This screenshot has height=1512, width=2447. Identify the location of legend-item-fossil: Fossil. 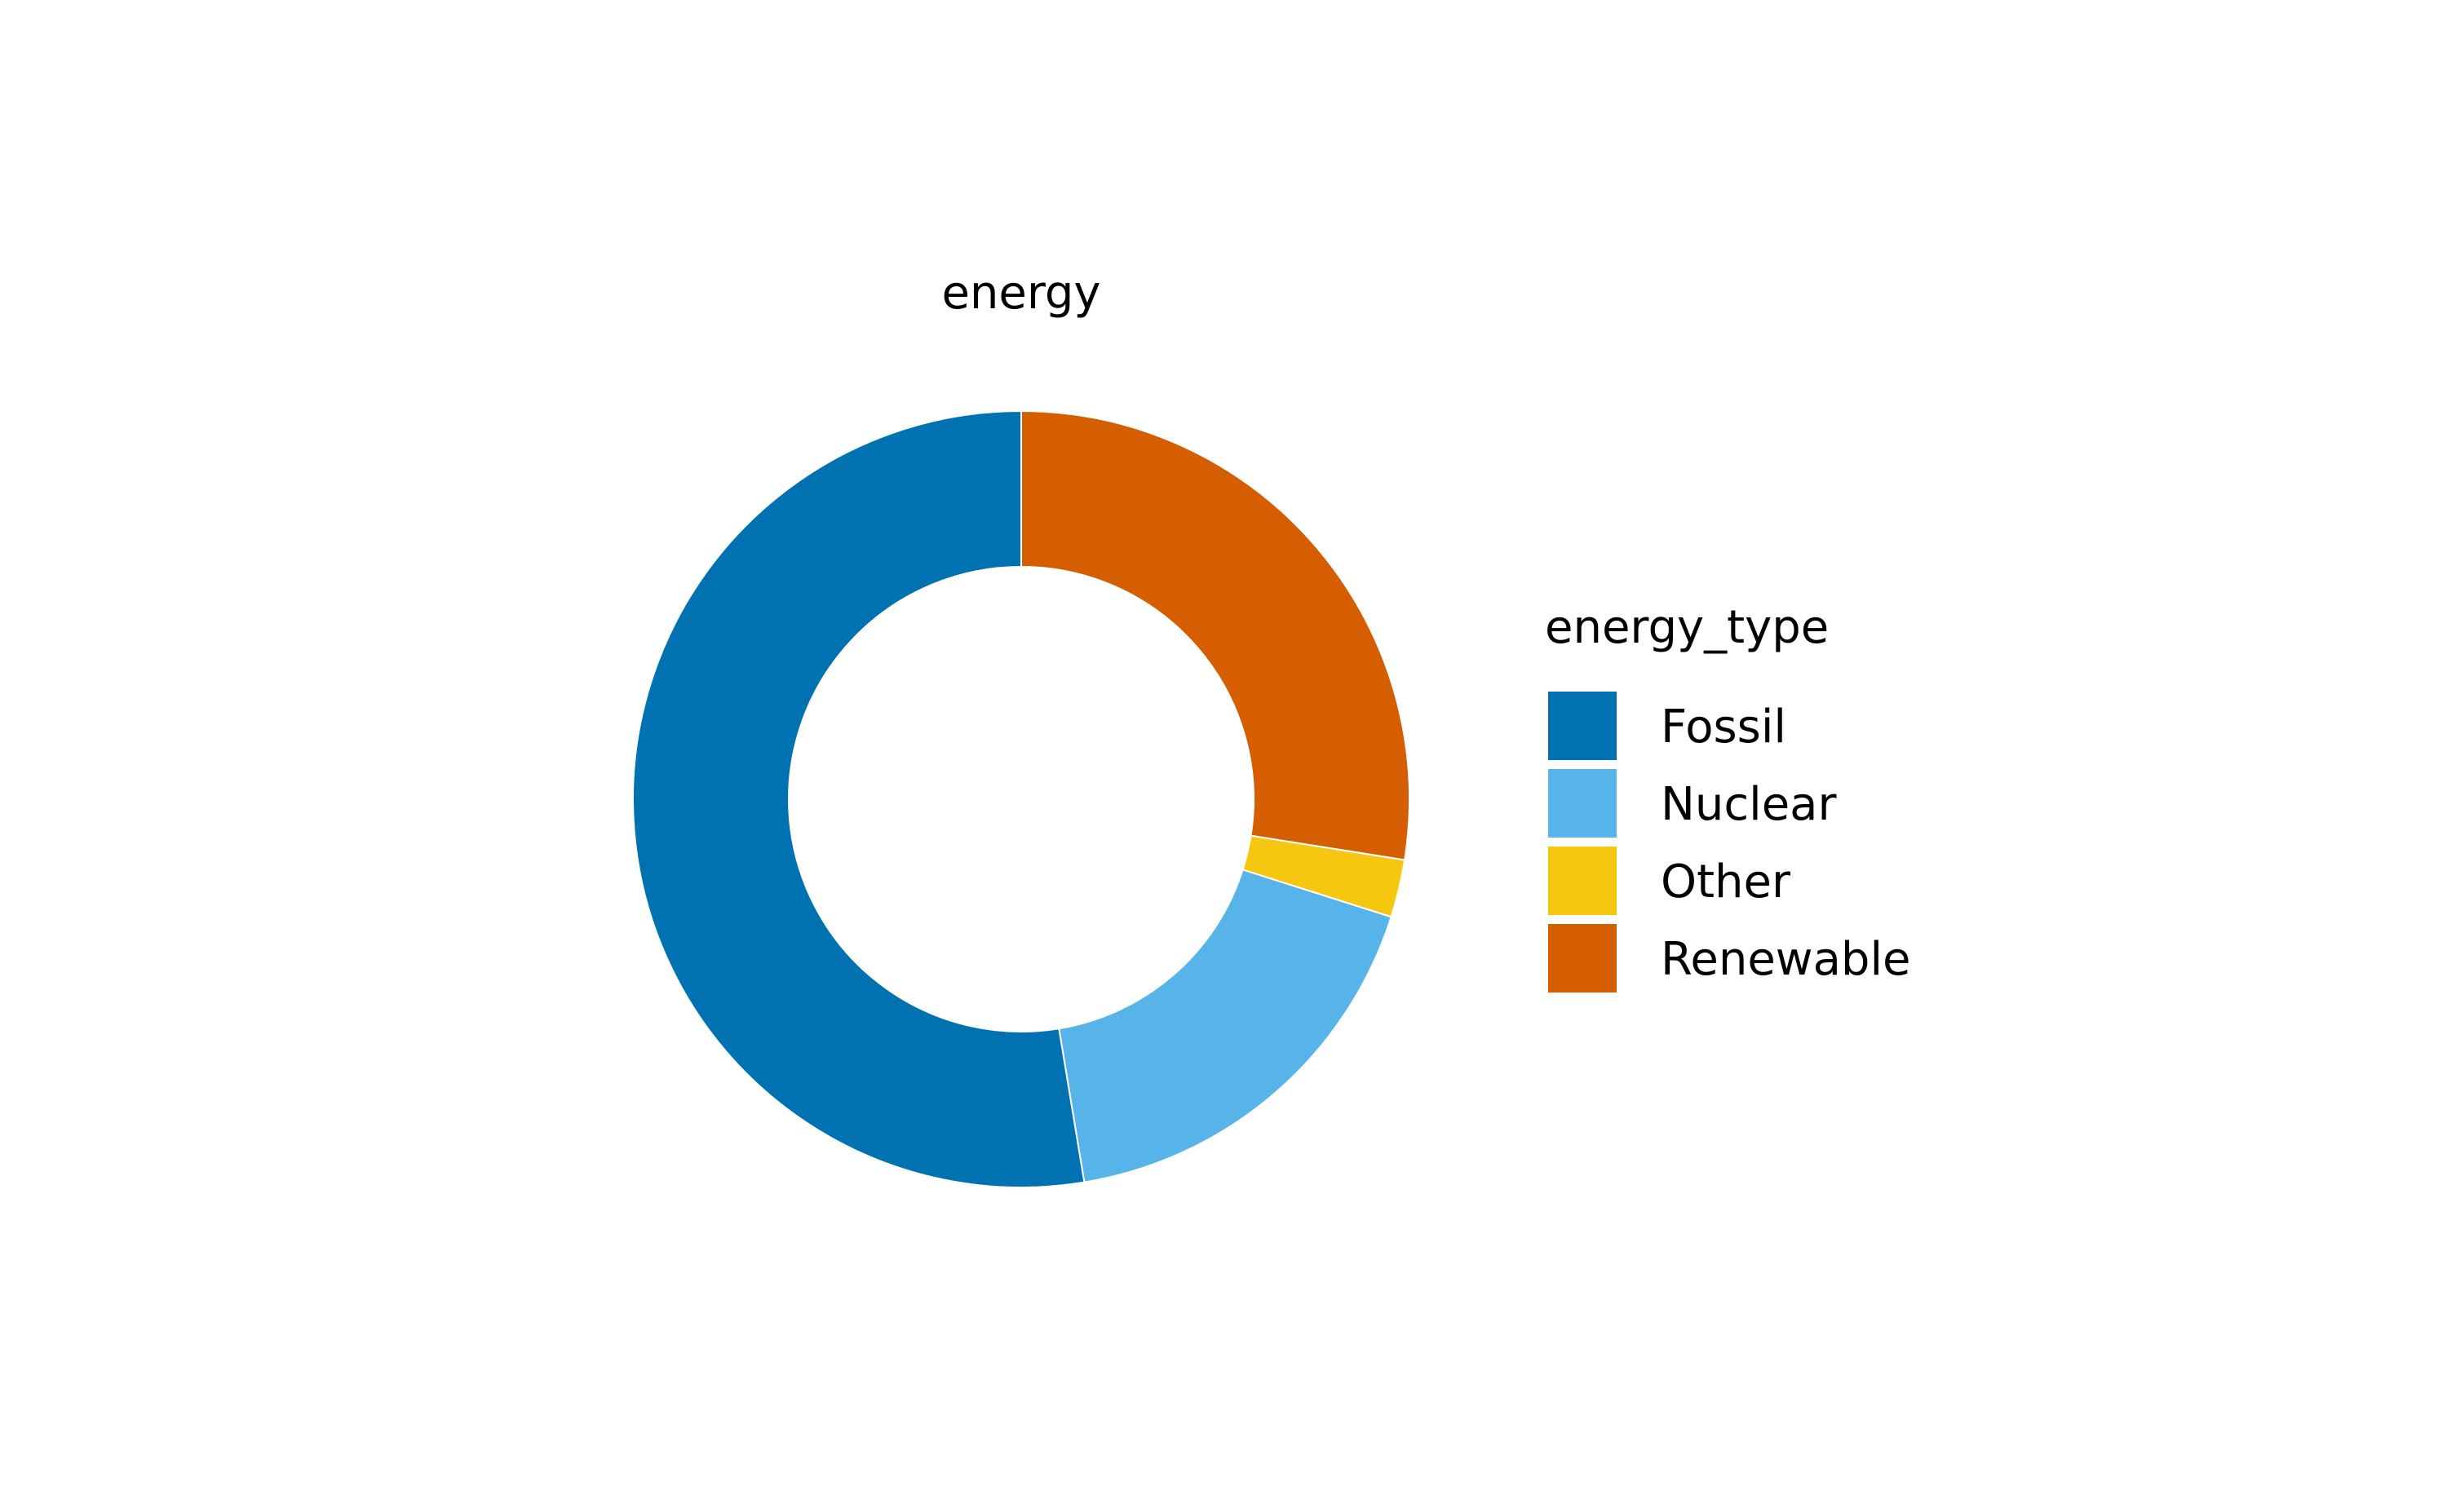
(1667, 726).